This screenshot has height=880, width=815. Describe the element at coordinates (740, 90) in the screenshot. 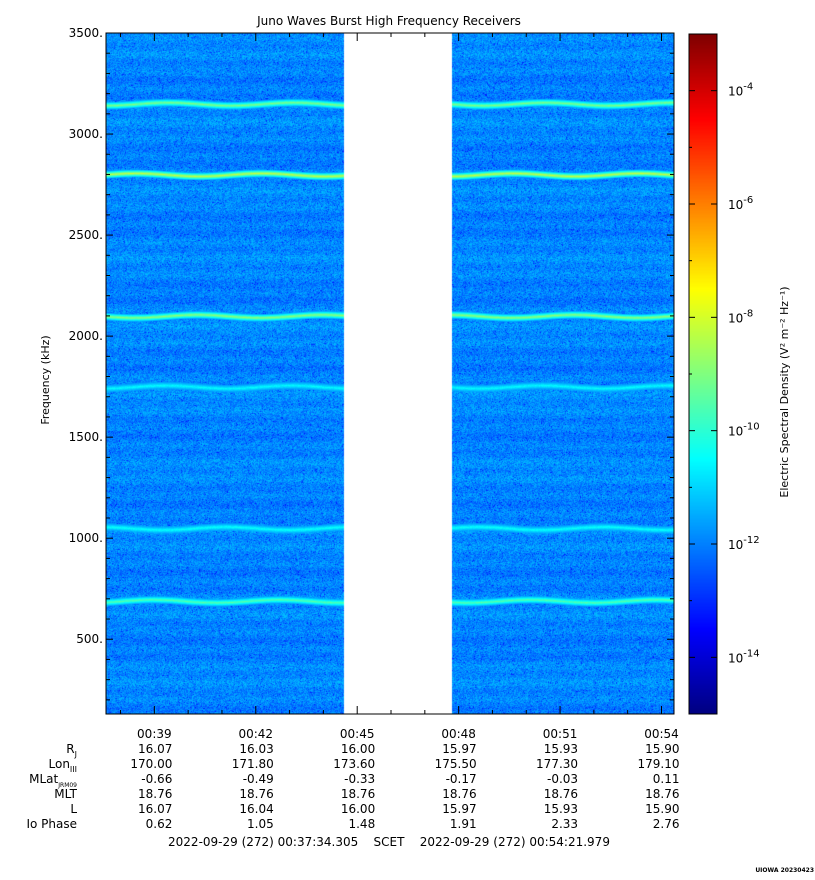

I see `colorbar-tick-label-0: 10⁻⁴` at that location.